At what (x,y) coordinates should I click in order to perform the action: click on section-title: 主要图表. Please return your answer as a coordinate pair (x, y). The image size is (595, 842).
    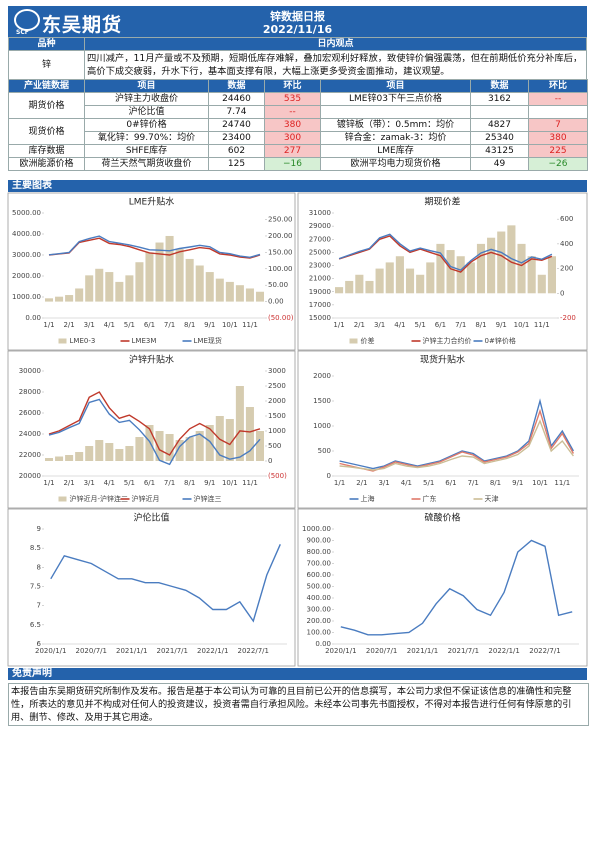
    Looking at the image, I should click on (297, 186).